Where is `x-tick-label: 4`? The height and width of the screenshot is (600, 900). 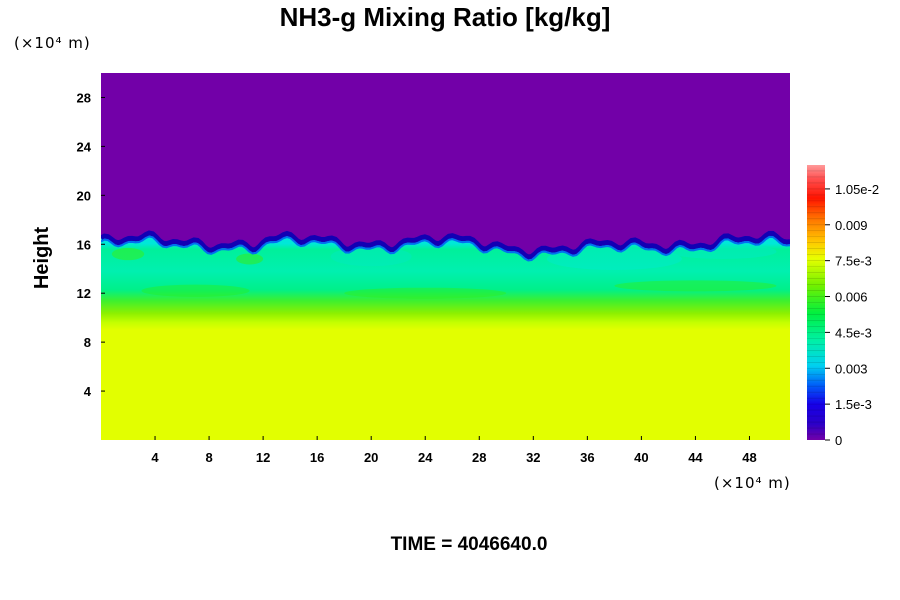
x-tick-label: 4 is located at coordinates (155, 457).